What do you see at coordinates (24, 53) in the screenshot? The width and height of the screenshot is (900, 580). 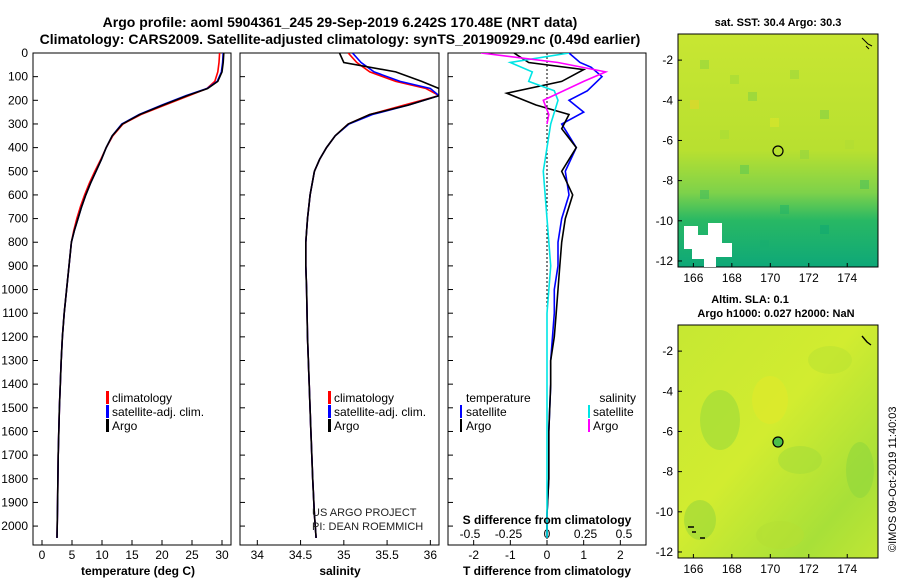 I see `depth-tick-label: 0` at bounding box center [24, 53].